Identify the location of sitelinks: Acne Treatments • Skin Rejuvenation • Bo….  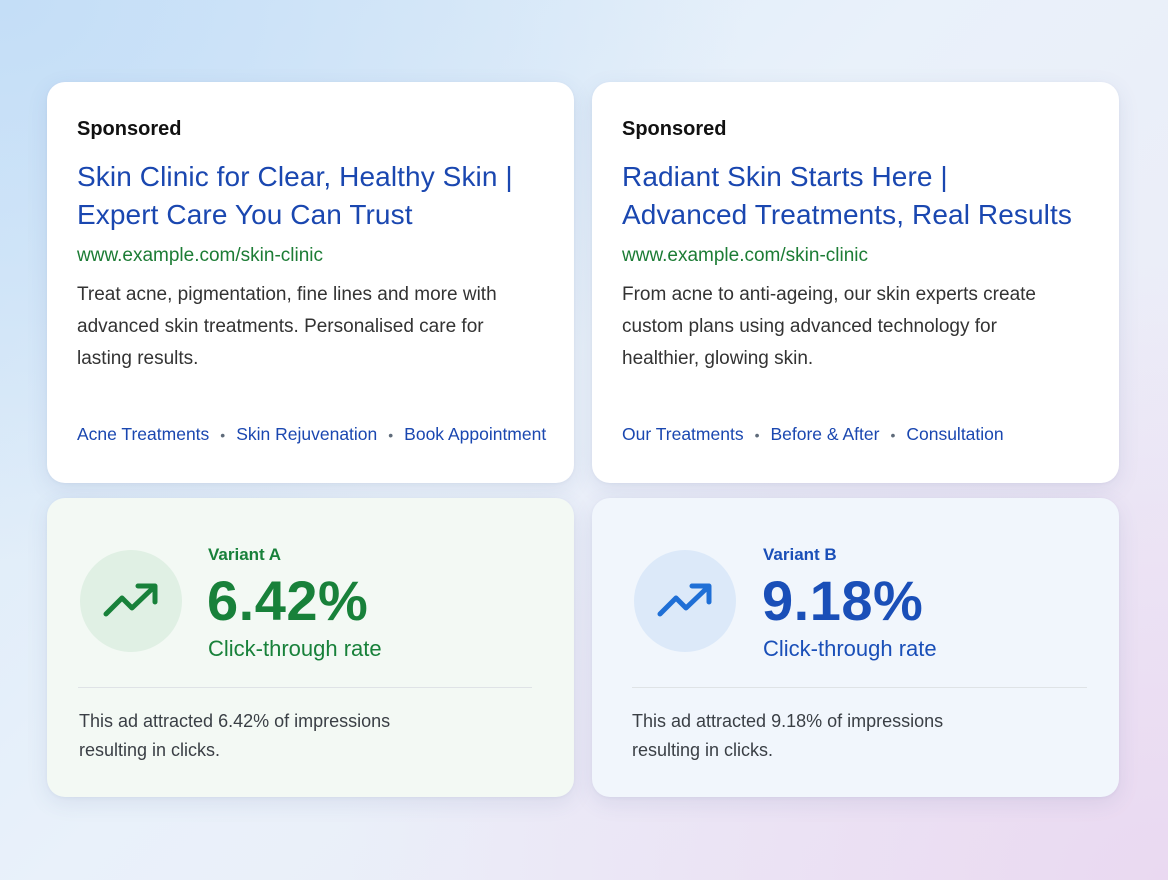
(311, 434).